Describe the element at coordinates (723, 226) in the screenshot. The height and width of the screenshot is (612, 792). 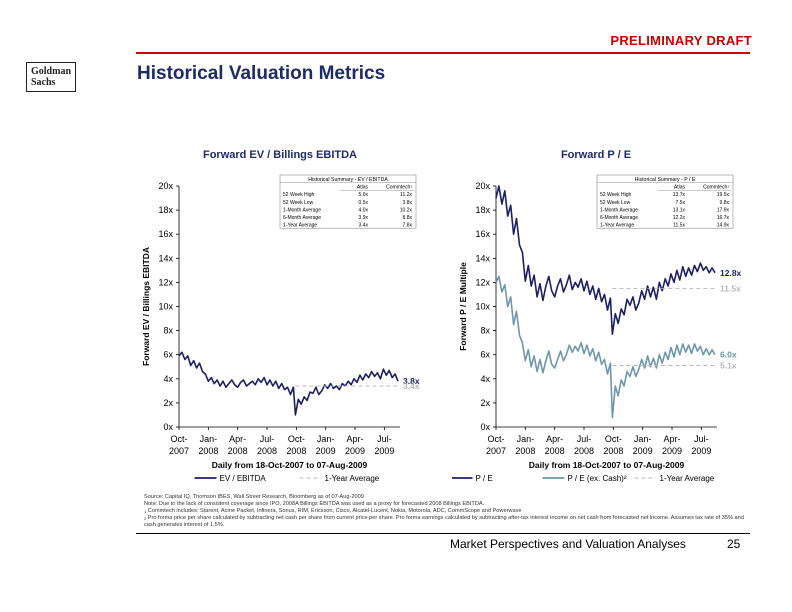
I see `summary-table-cell: 14.9x` at that location.